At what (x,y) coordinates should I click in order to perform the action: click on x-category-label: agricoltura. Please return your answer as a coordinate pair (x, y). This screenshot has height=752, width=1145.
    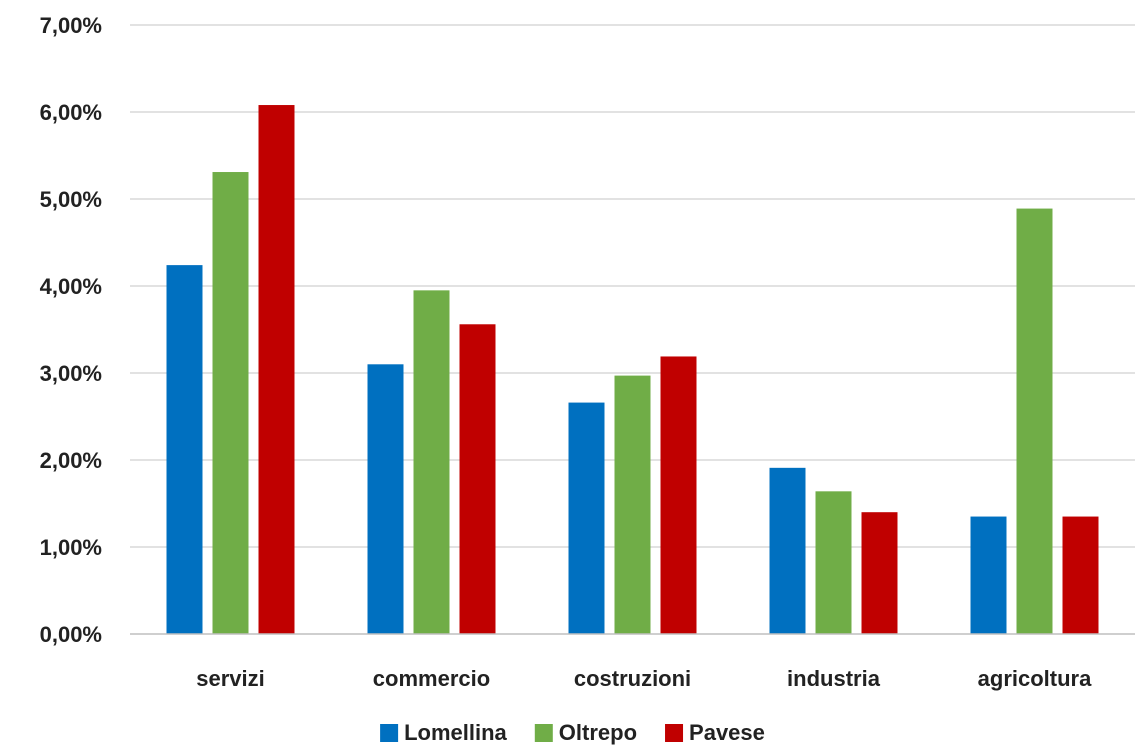
    Looking at the image, I should click on (1035, 678).